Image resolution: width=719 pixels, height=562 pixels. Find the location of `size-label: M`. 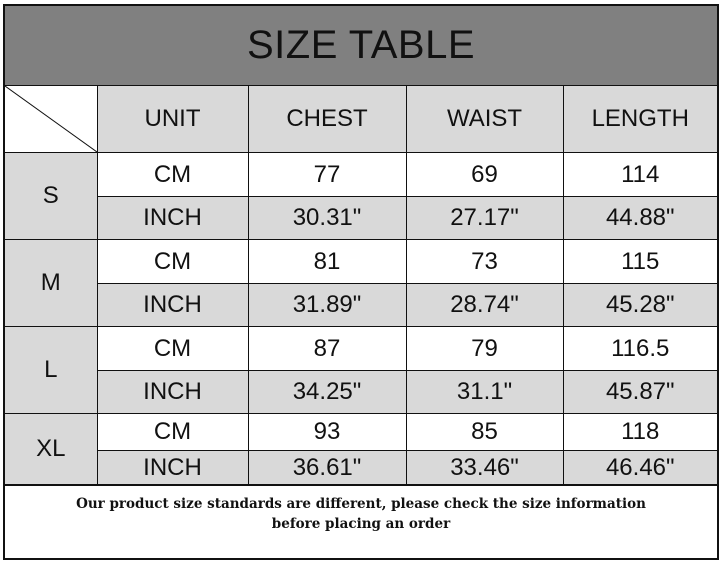

size-label: M is located at coordinates (51, 283).